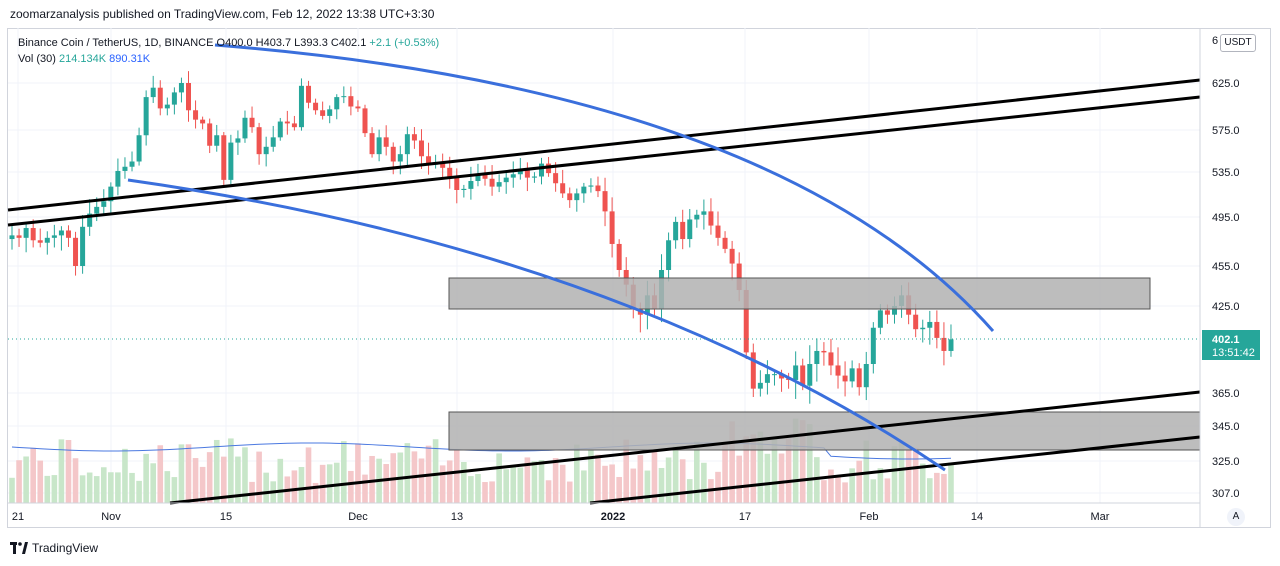 The height and width of the screenshot is (566, 1280). I want to click on auto-scale-button: A, so click(1236, 517).